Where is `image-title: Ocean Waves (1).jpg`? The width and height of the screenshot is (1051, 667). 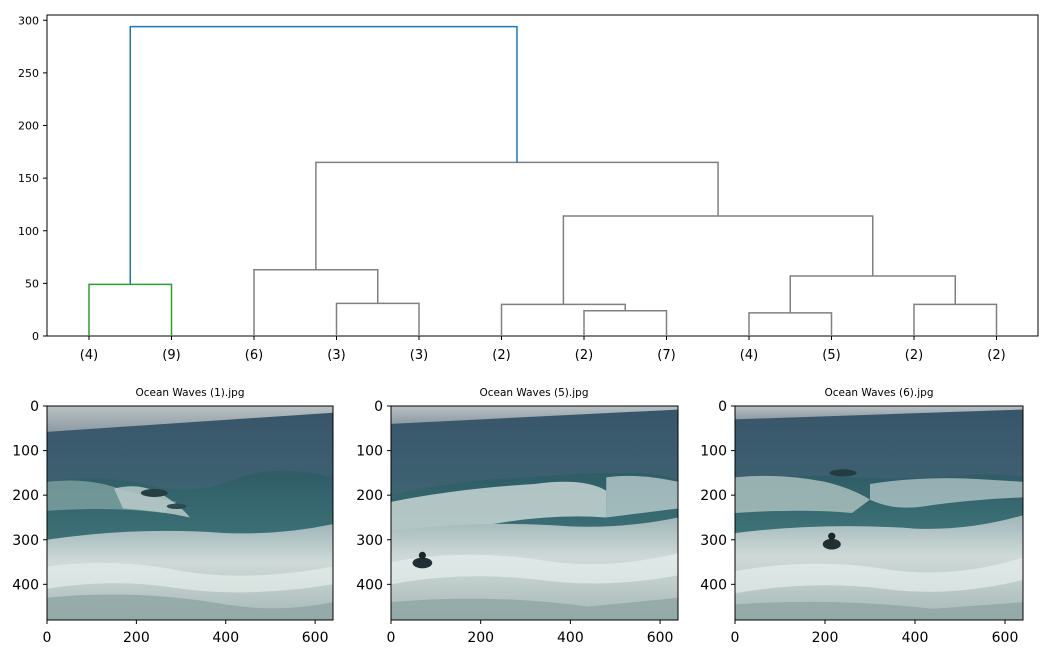 image-title: Ocean Waves (1).jpg is located at coordinates (189, 393).